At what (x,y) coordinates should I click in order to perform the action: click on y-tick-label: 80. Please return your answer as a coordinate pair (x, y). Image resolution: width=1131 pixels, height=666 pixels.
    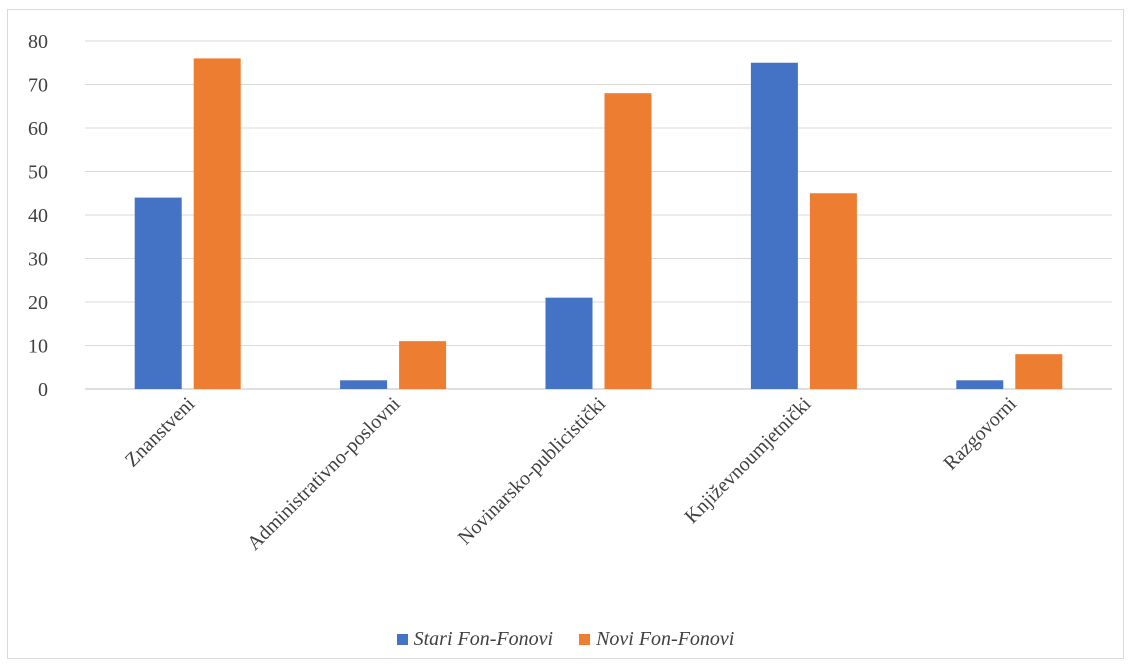
    Looking at the image, I should click on (38, 42).